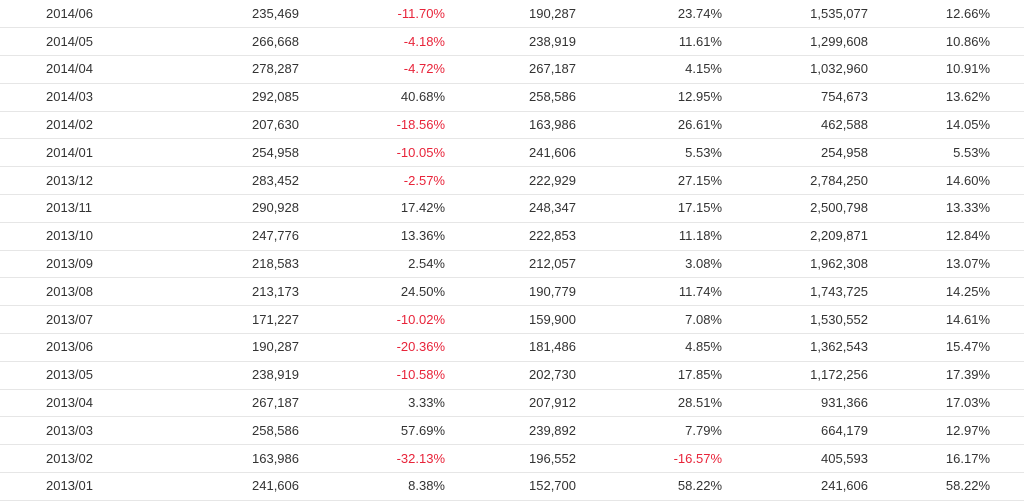  Describe the element at coordinates (795, 292) in the screenshot. I see `cumulative-cell: 1,743,725` at that location.